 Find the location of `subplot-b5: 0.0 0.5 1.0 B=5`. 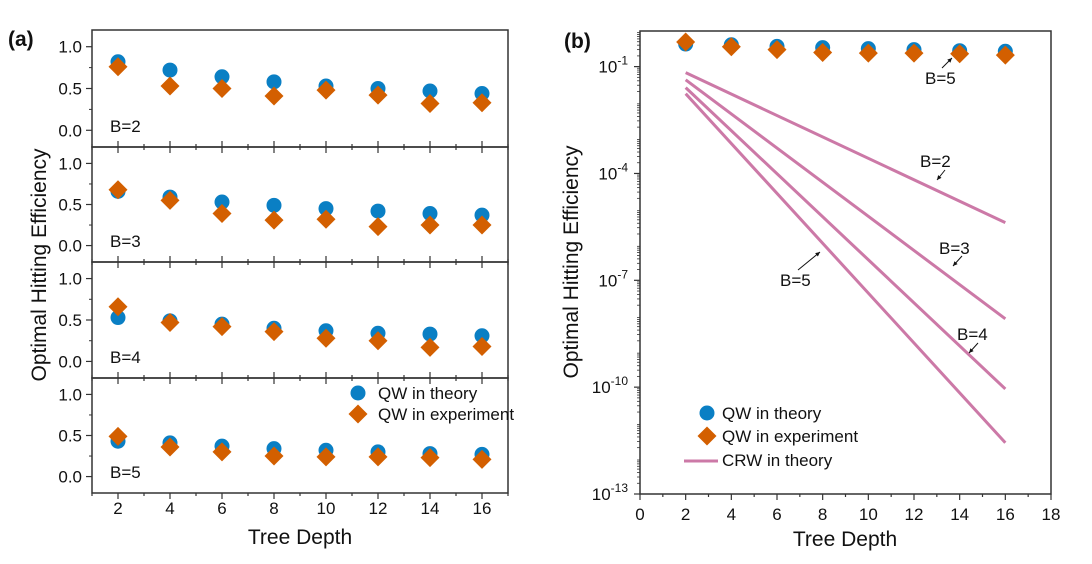

subplot-b5: 0.0 0.5 1.0 B=5 is located at coordinates (283, 438).